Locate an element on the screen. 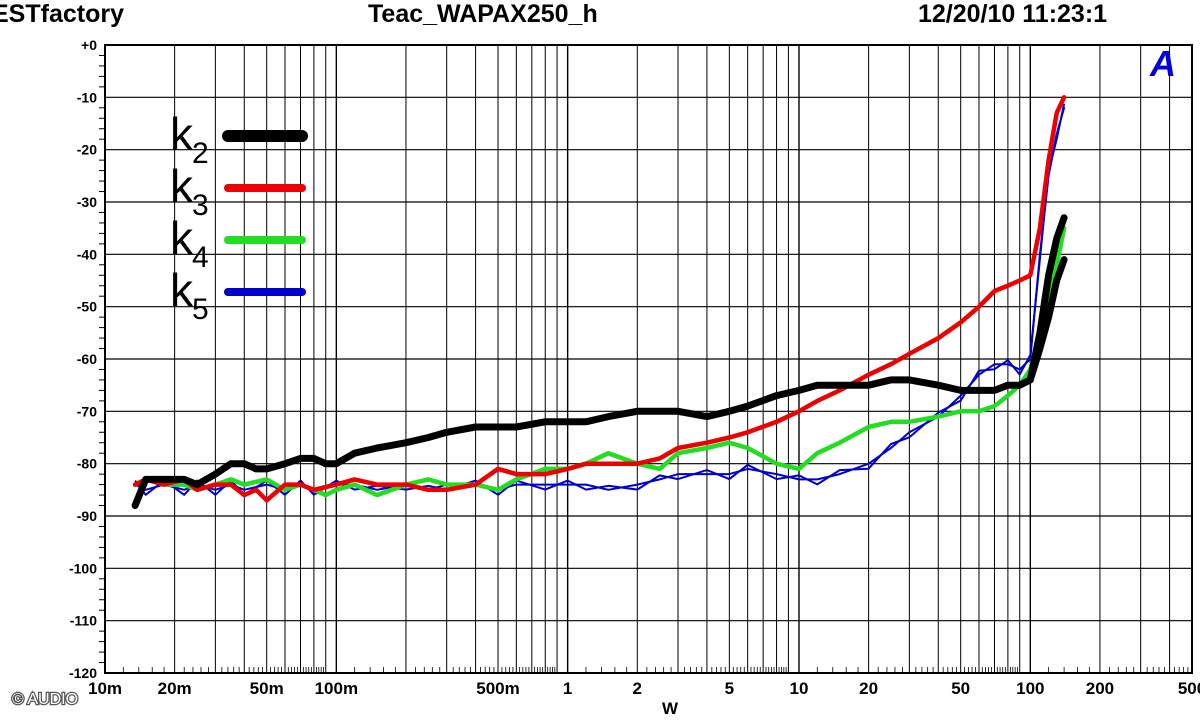 The height and width of the screenshot is (720, 1200). x-tick-label: 100 is located at coordinates (1030, 688).